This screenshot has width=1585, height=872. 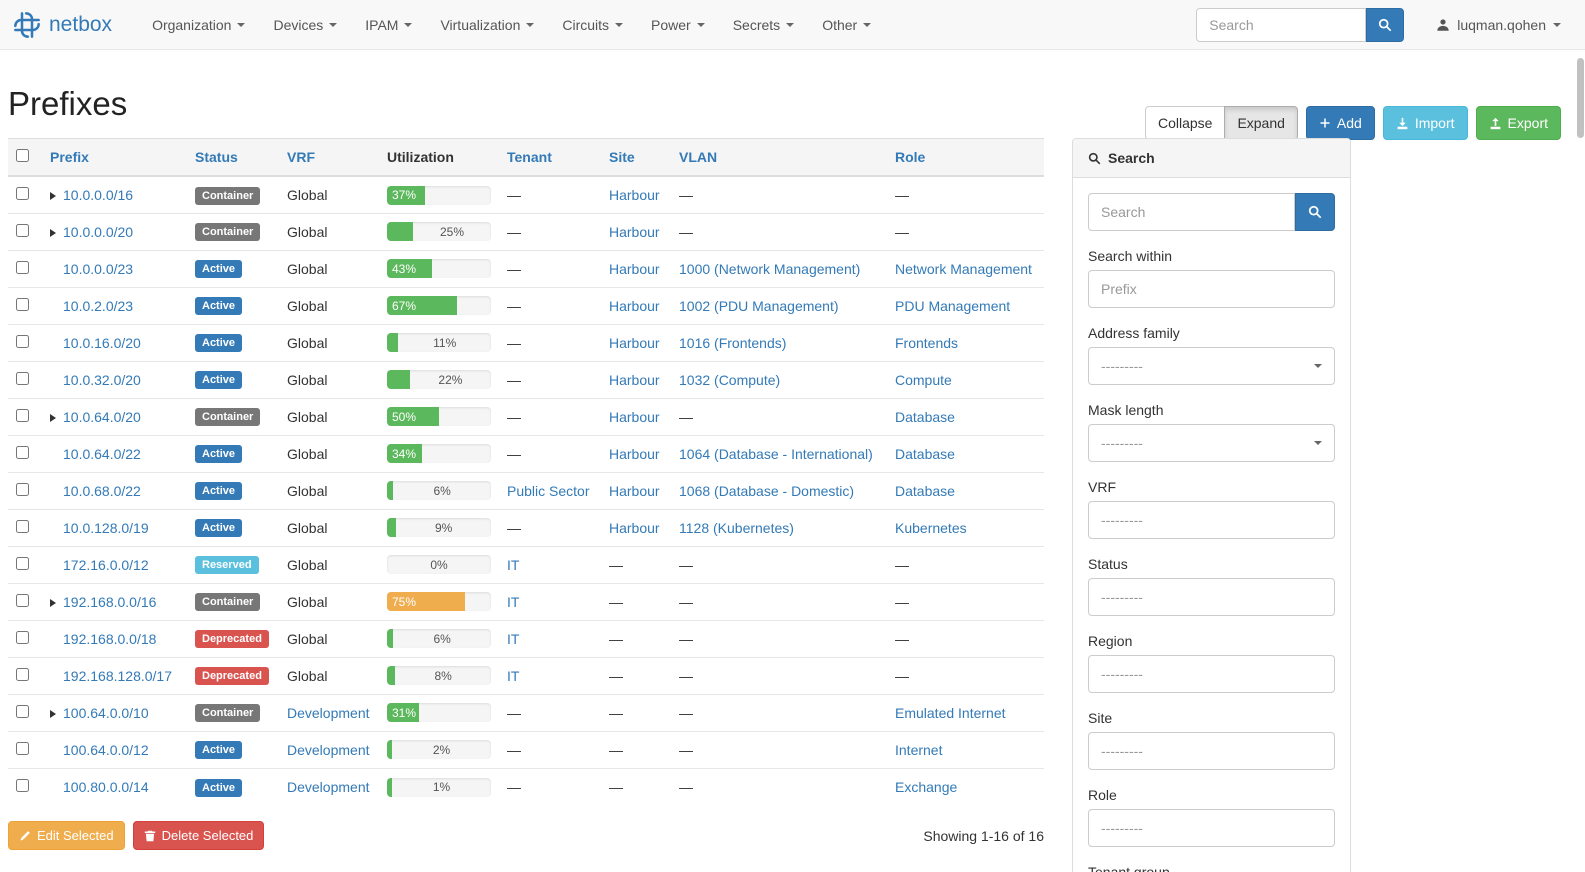 What do you see at coordinates (550, 158) in the screenshot?
I see `column-header-tenant: Tenant` at bounding box center [550, 158].